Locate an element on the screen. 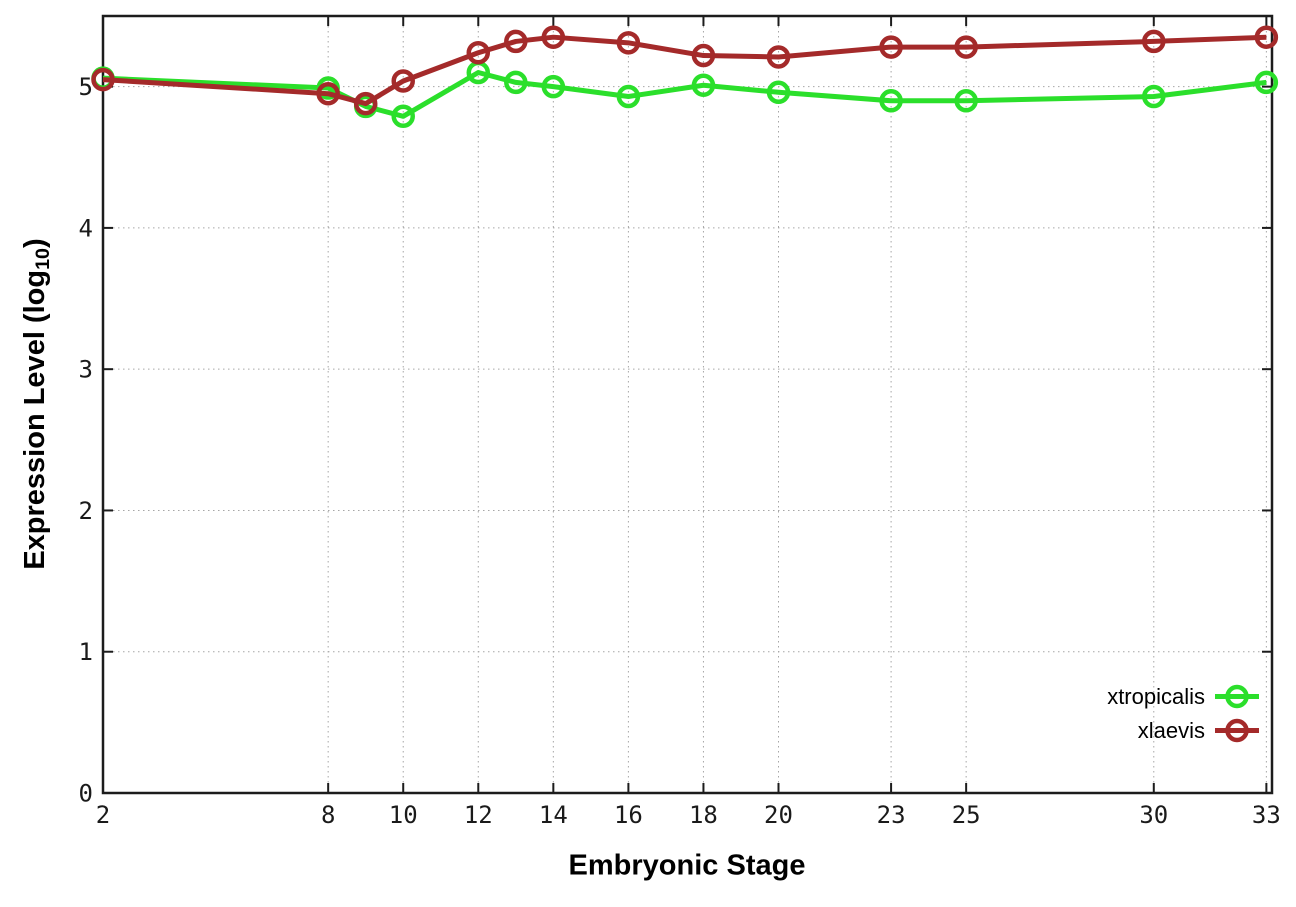 This screenshot has width=1296, height=907. x-tick-label: 20 is located at coordinates (778, 815).